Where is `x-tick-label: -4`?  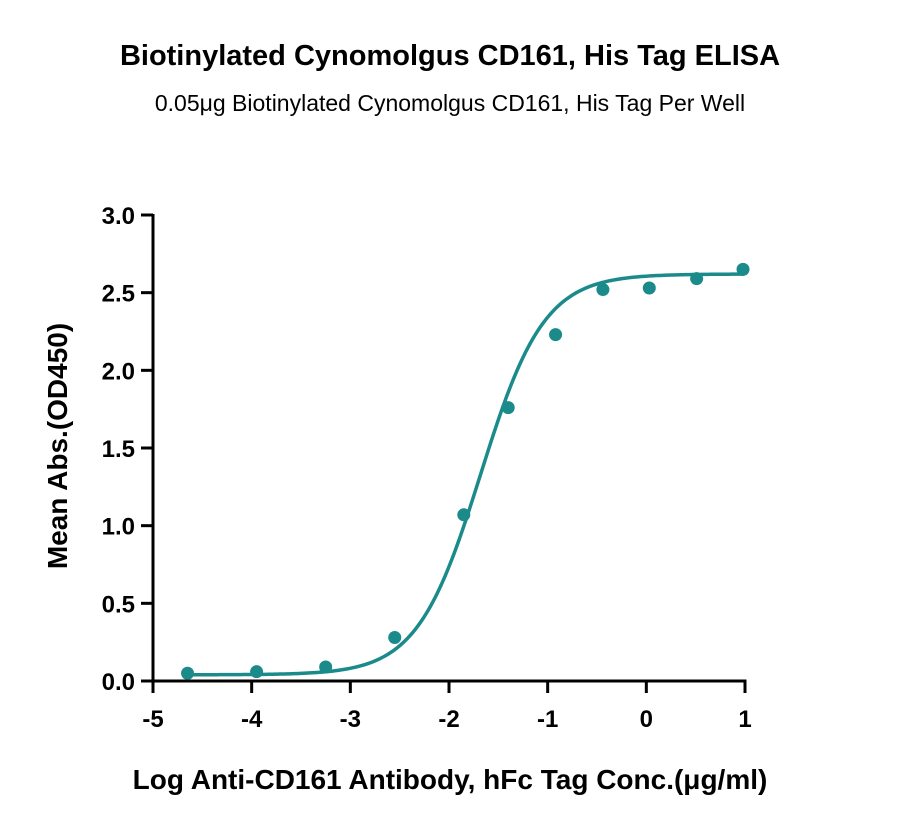
x-tick-label: -4 is located at coordinates (252, 719).